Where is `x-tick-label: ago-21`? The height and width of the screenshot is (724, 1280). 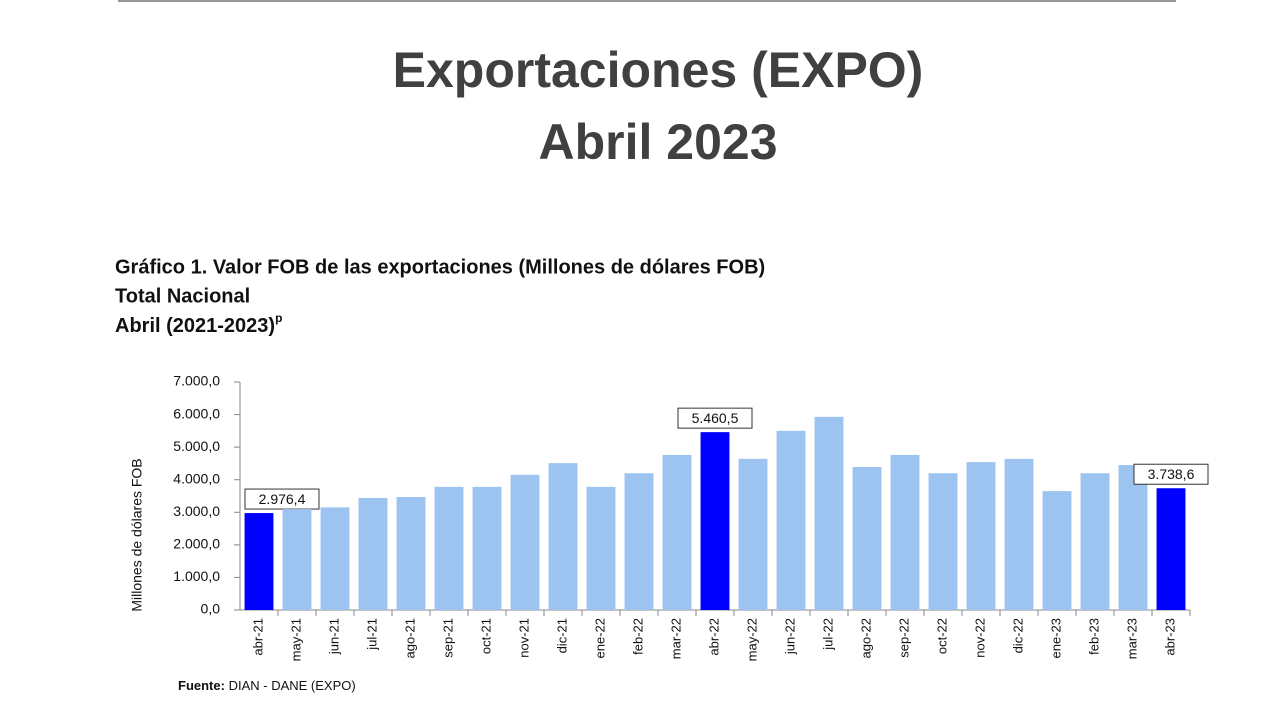
x-tick-label: ago-21 is located at coordinates (409, 638).